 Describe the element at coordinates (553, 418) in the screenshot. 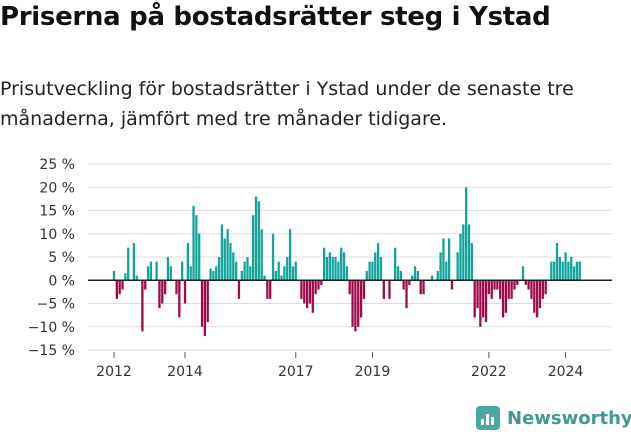

I see `newsworthy-logo: Newsworthy` at that location.